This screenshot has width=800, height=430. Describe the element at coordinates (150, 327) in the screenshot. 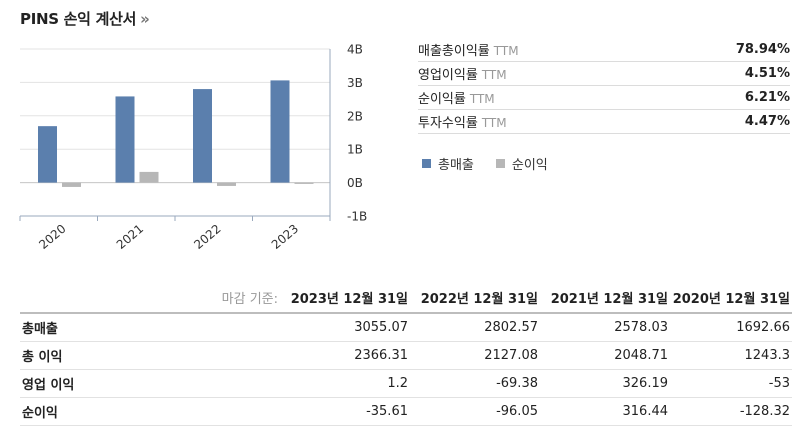

I see `row-label: 총매출` at that location.